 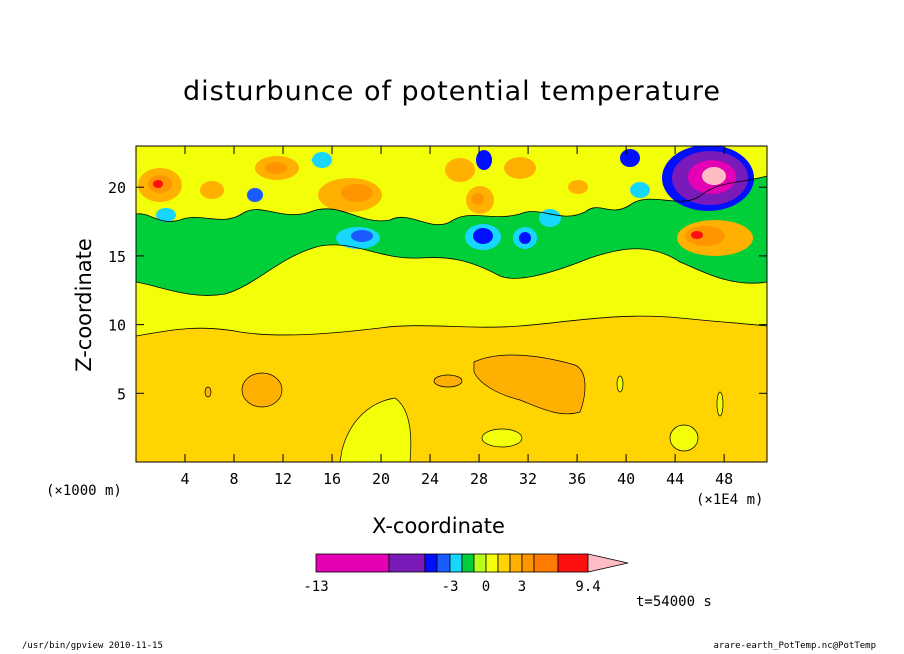 What do you see at coordinates (84, 491) in the screenshot?
I see `x-unit-note: (×1000 m)` at bounding box center [84, 491].